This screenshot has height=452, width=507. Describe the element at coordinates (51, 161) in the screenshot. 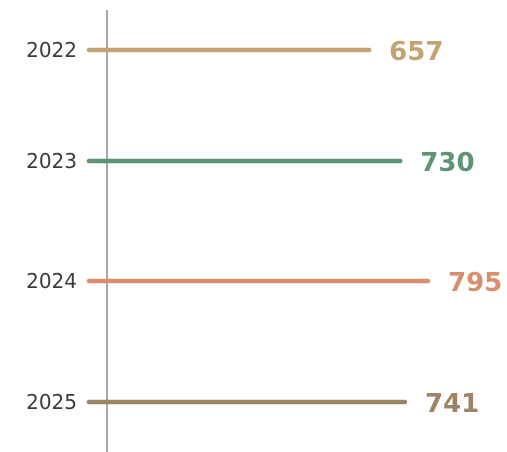

I see `category-label: 2023` at that location.